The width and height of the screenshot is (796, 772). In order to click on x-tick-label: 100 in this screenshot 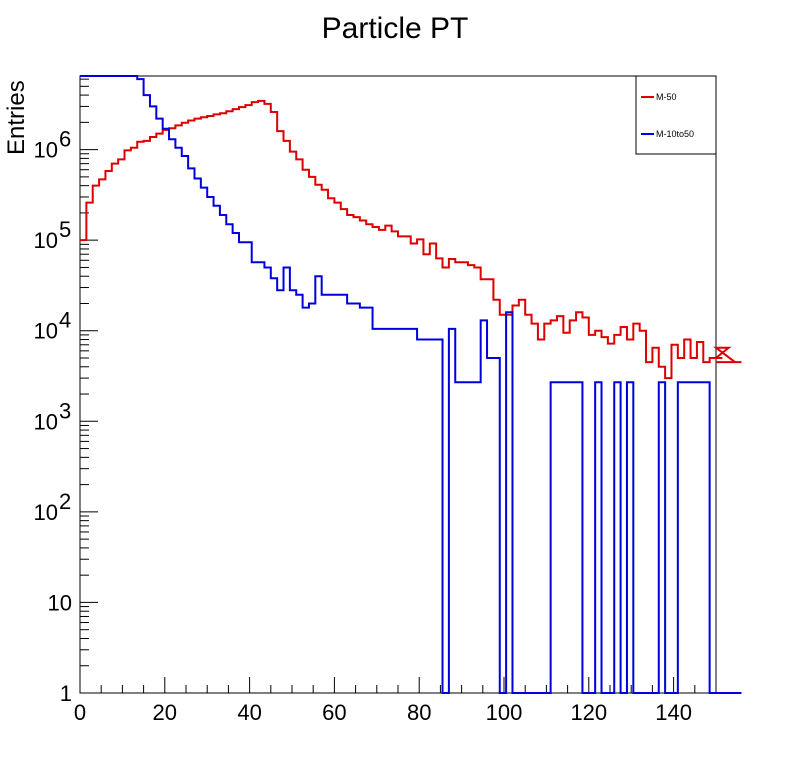, I will do `click(504, 712)`.